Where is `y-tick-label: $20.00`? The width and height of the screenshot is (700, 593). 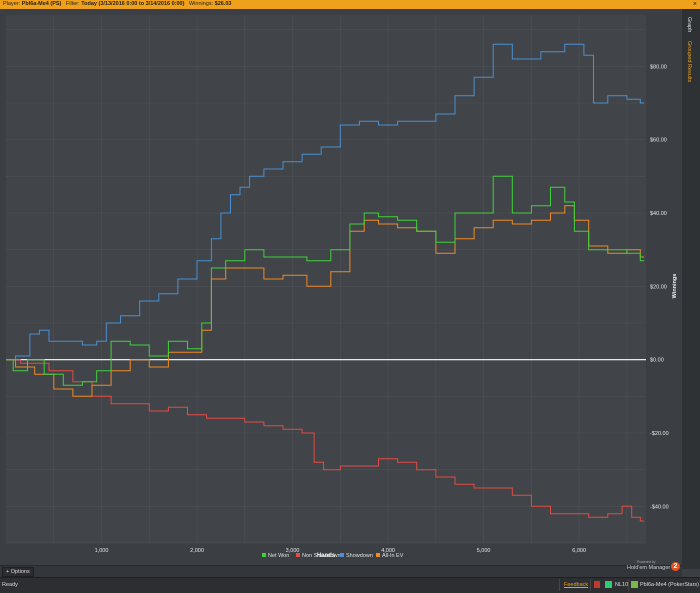 y-tick-label: $20.00 is located at coordinates (658, 287).